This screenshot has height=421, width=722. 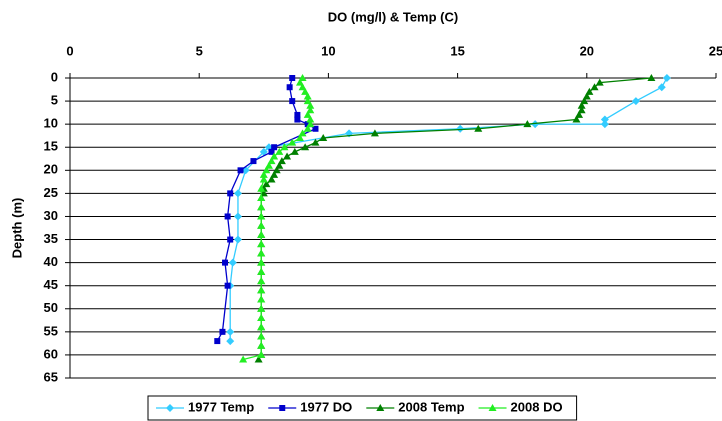 I want to click on chart-title: DO (mg/l) & Temp (C), so click(x=393, y=16).